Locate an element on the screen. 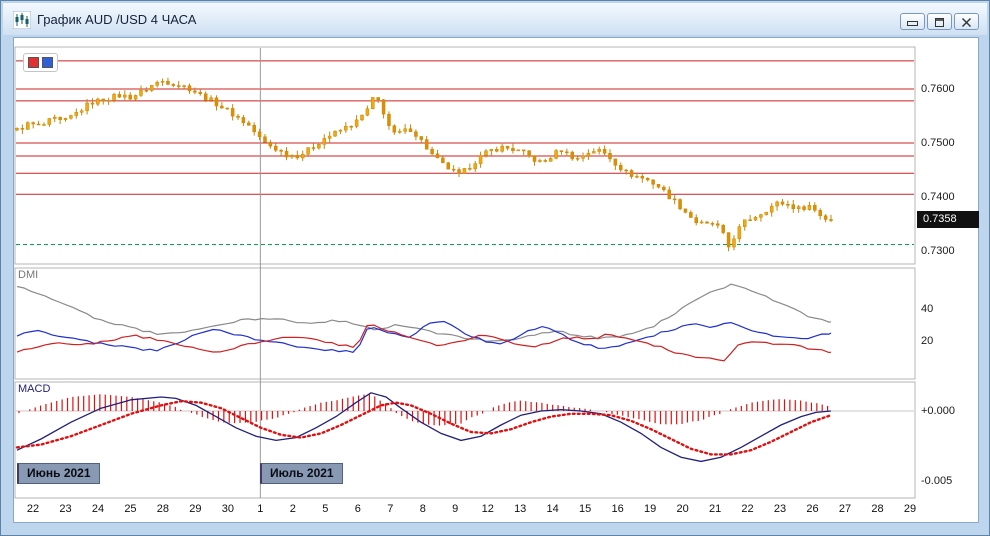 The width and height of the screenshot is (990, 536). minimize-button is located at coordinates (912, 21).